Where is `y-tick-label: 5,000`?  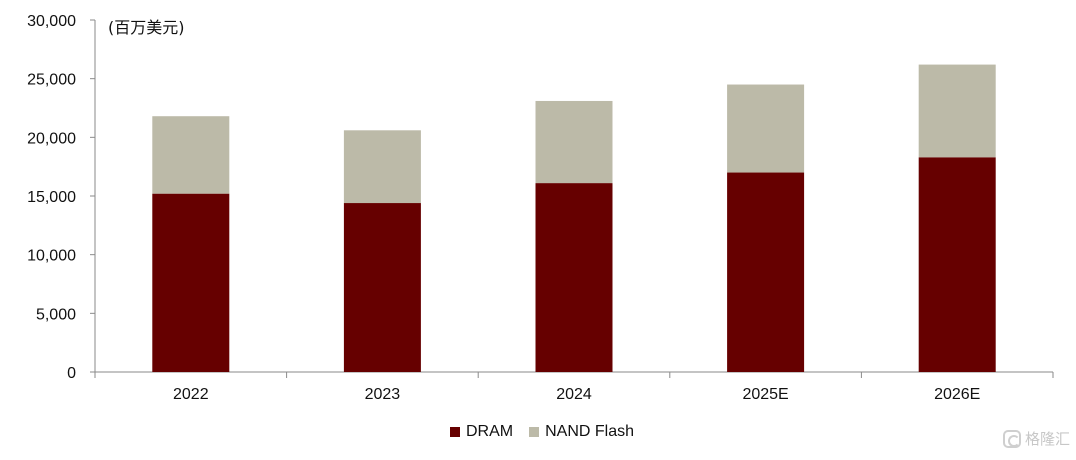 y-tick-label: 5,000 is located at coordinates (56, 314).